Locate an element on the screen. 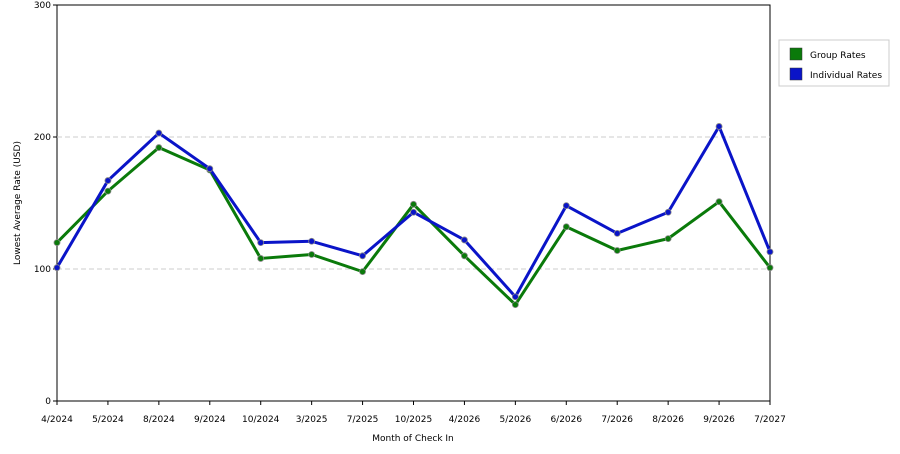 The height and width of the screenshot is (454, 900). y-axis-label: Lowest Average Rate (USD) is located at coordinates (18, 203).